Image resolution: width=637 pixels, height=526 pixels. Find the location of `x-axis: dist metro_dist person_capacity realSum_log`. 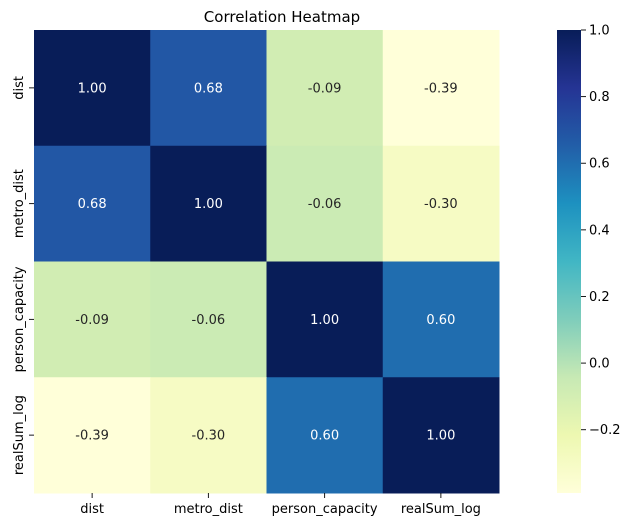

x-axis: dist metro_dist person_capacity realSum_log is located at coordinates (280, 505).